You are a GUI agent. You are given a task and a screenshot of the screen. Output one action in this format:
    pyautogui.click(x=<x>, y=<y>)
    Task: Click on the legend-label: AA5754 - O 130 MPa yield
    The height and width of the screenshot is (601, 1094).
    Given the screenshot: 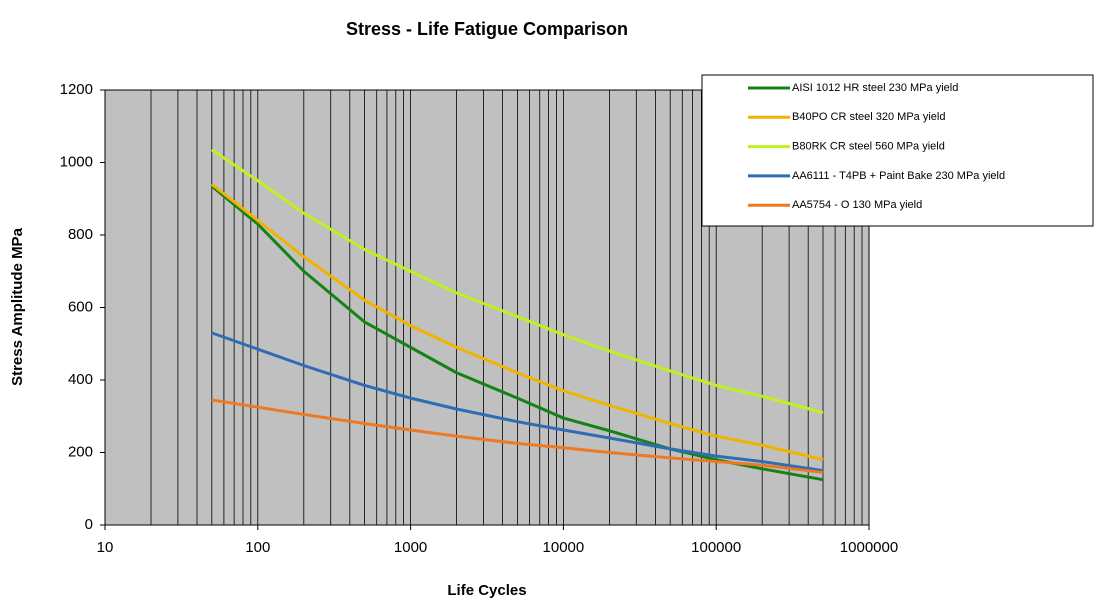 What is the action you would take?
    pyautogui.click(x=857, y=205)
    